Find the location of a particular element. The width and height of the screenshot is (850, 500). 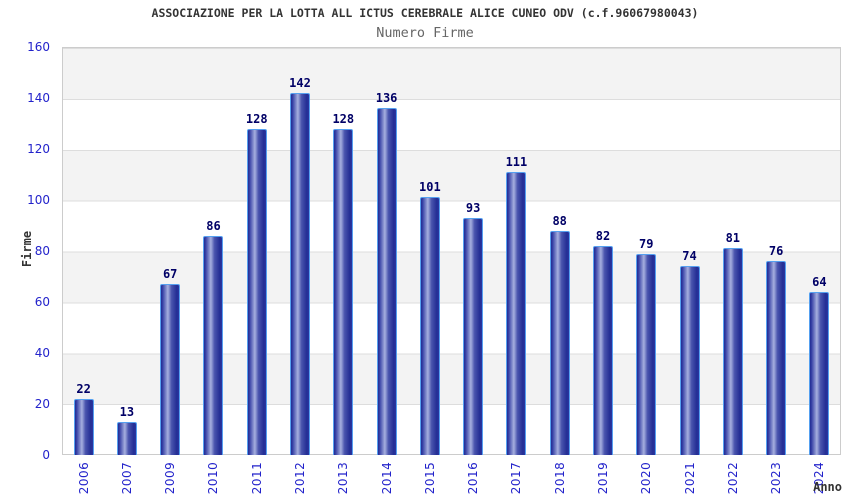

bar-value-label: 88 is located at coordinates (559, 220).